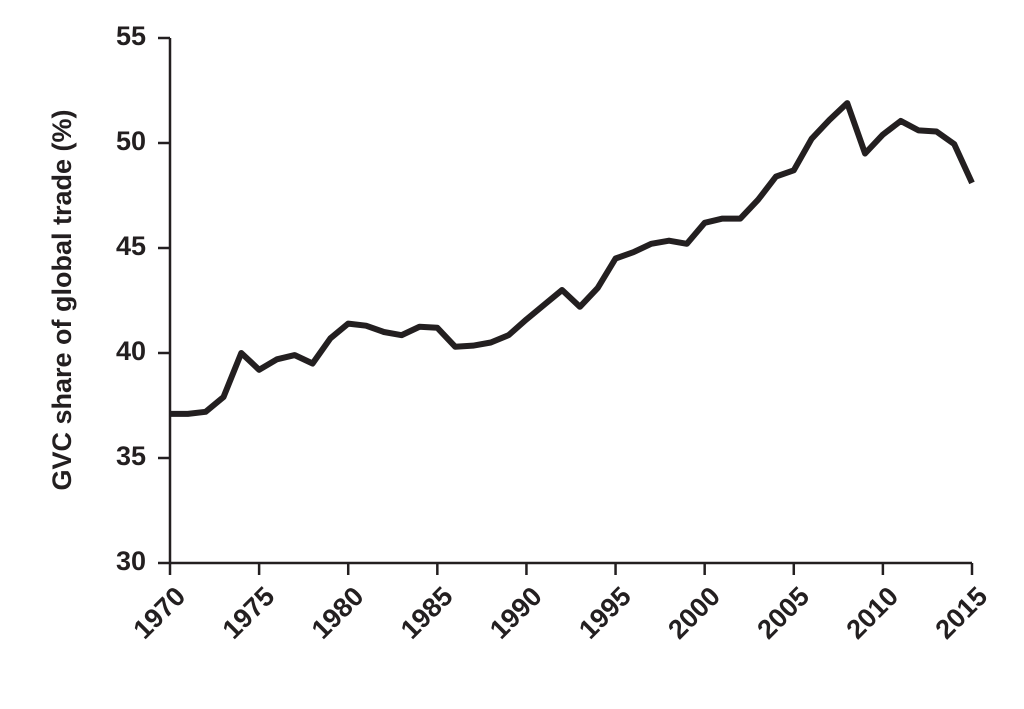 This screenshot has height=709, width=1024. Describe the element at coordinates (131, 246) in the screenshot. I see `y-tick-label: 45` at that location.